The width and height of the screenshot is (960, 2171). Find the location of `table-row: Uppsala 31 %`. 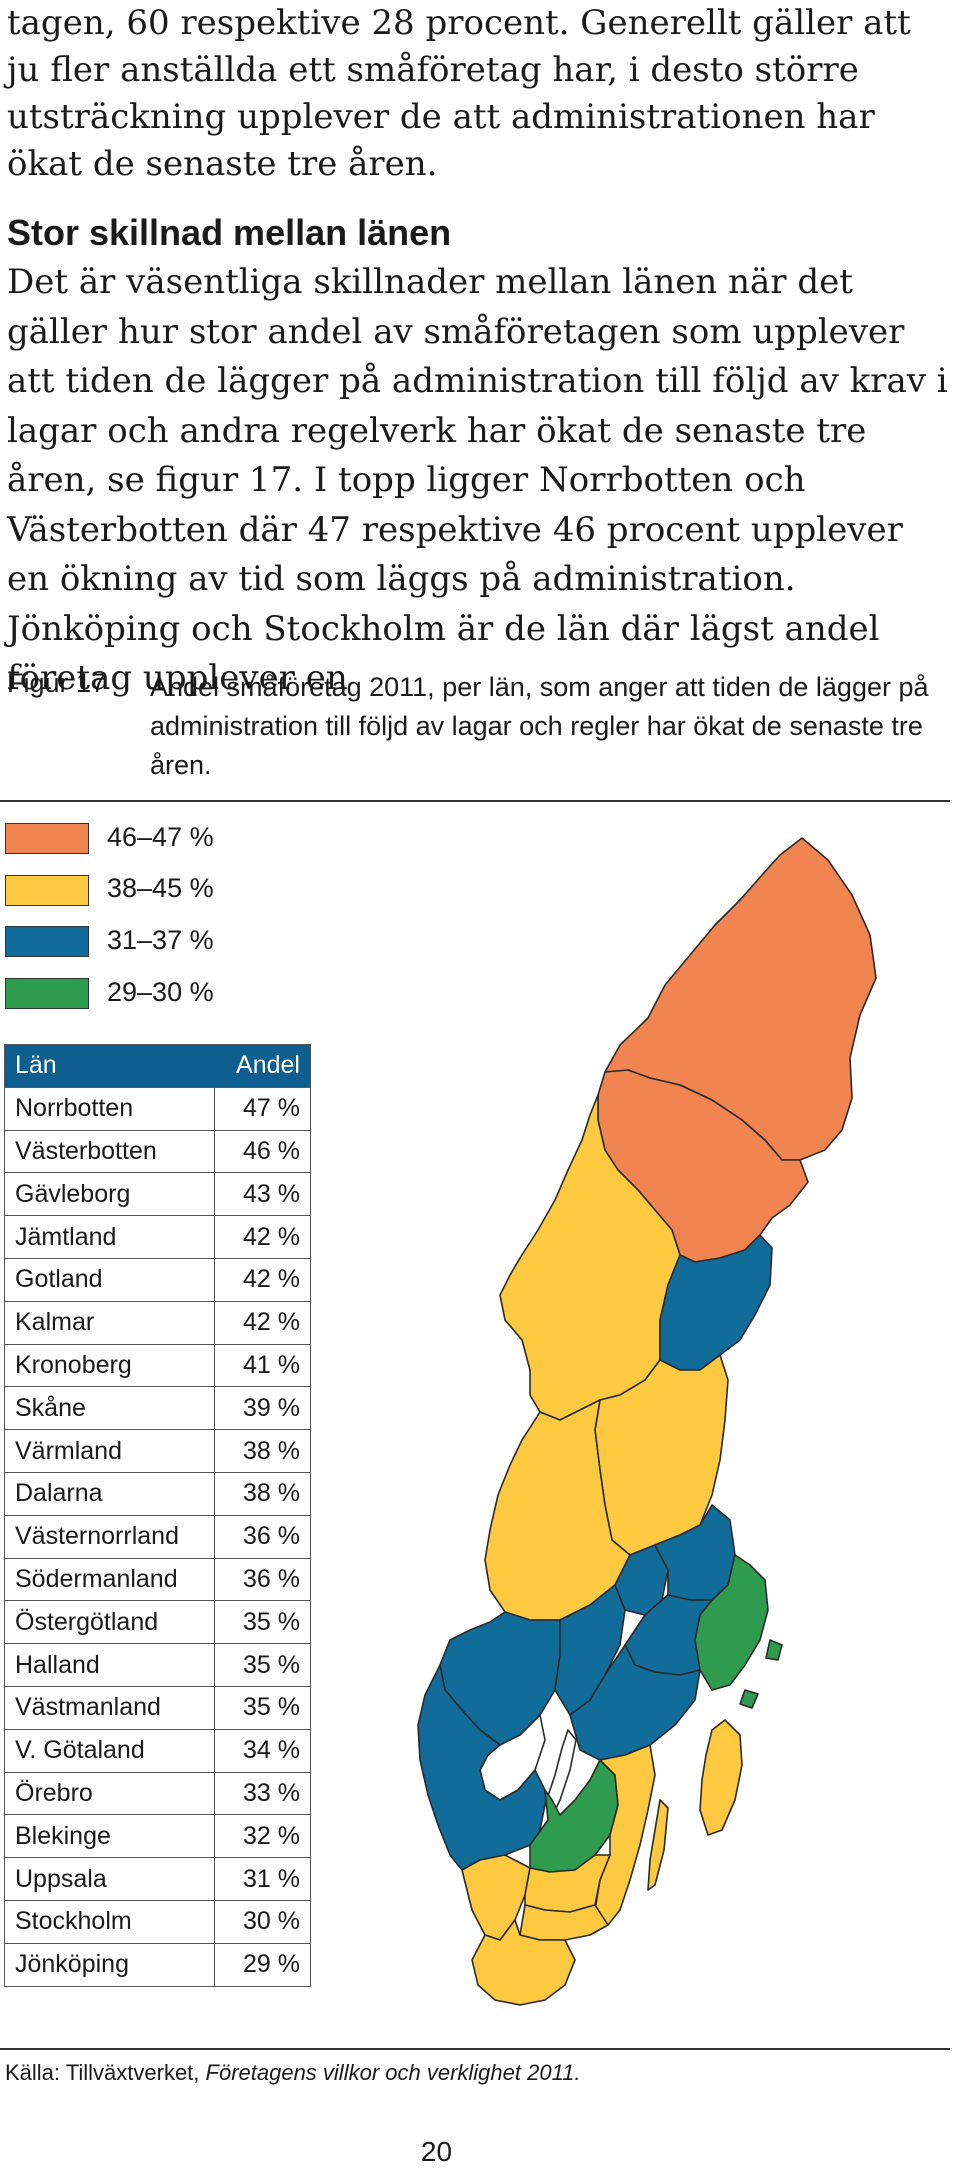

table-row: Uppsala 31 % is located at coordinates (157, 1879).